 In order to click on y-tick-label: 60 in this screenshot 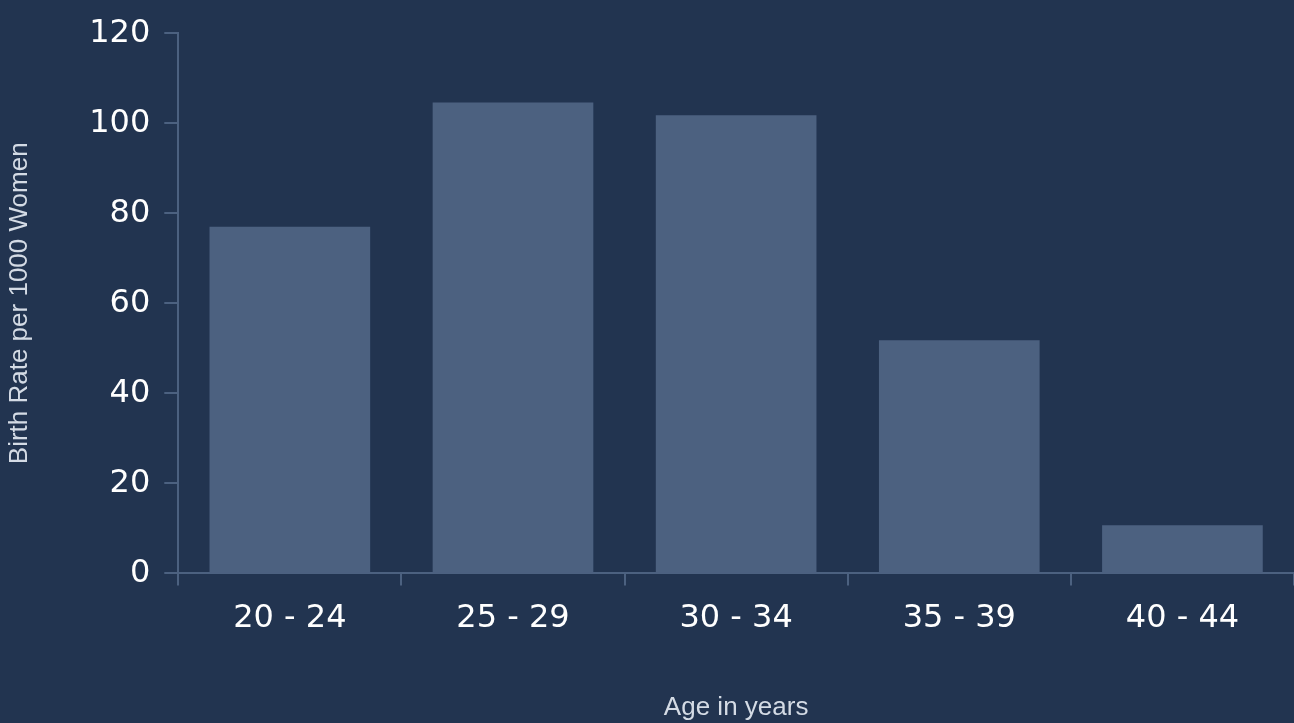, I will do `click(130, 300)`.